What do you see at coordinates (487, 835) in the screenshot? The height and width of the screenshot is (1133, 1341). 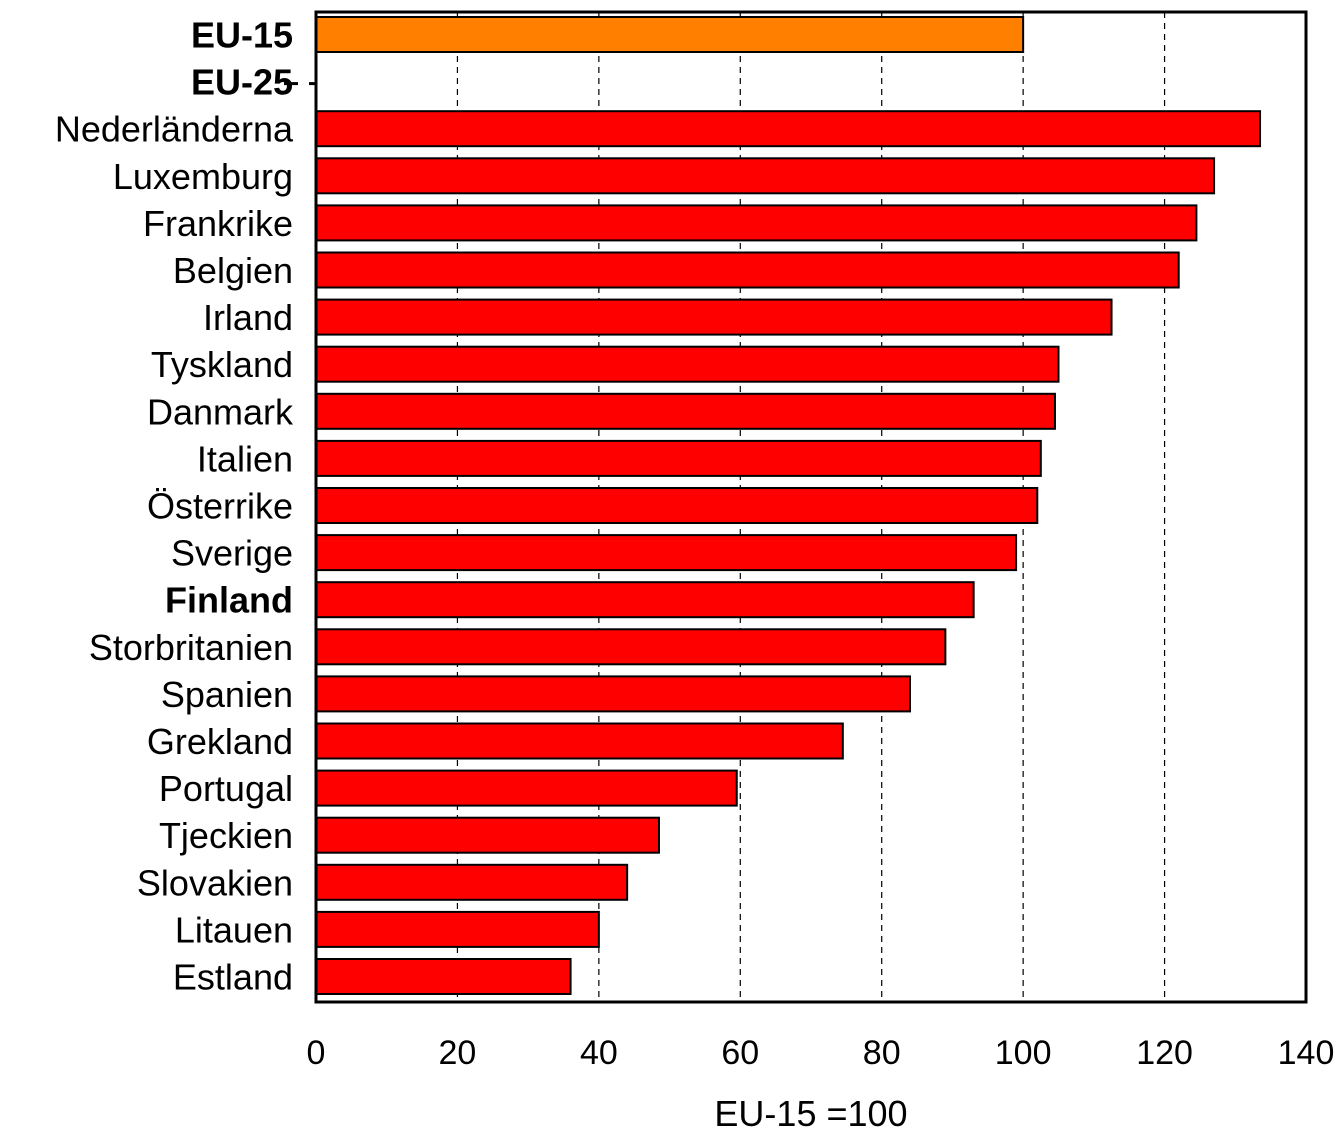 I see `bar-tjeckien` at bounding box center [487, 835].